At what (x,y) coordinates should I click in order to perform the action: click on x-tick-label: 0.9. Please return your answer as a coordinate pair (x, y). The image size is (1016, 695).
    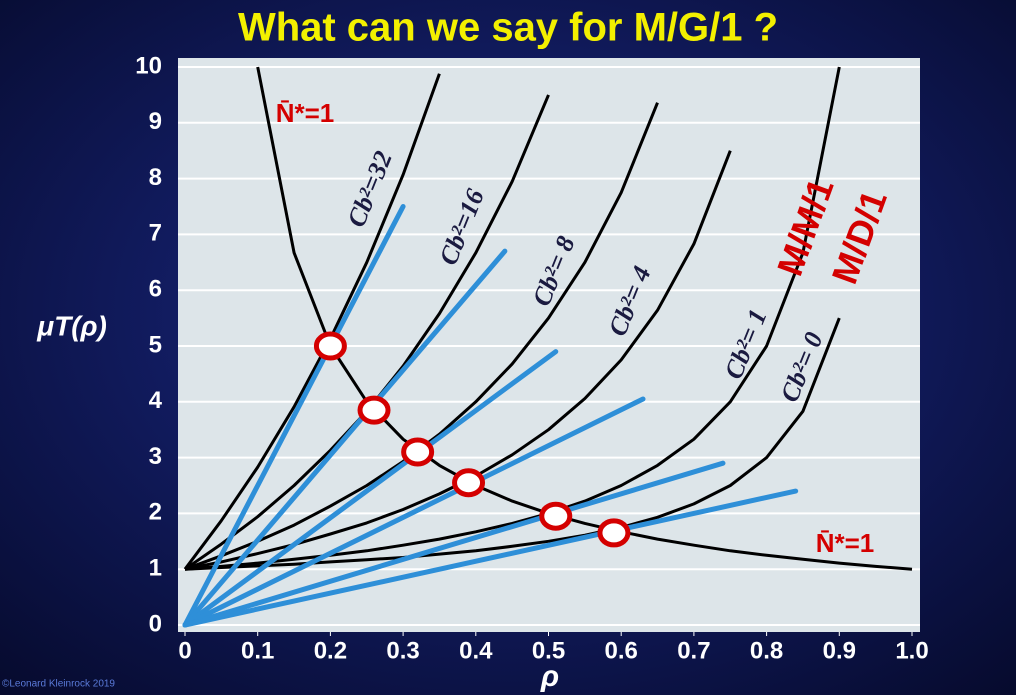
    Looking at the image, I should click on (839, 650).